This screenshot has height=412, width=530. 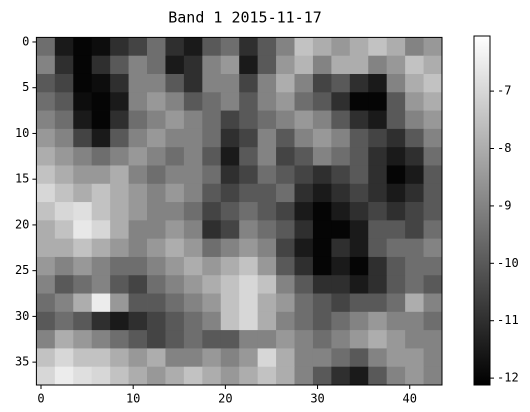 I want to click on y-tick-label: 25, so click(x=22, y=270).